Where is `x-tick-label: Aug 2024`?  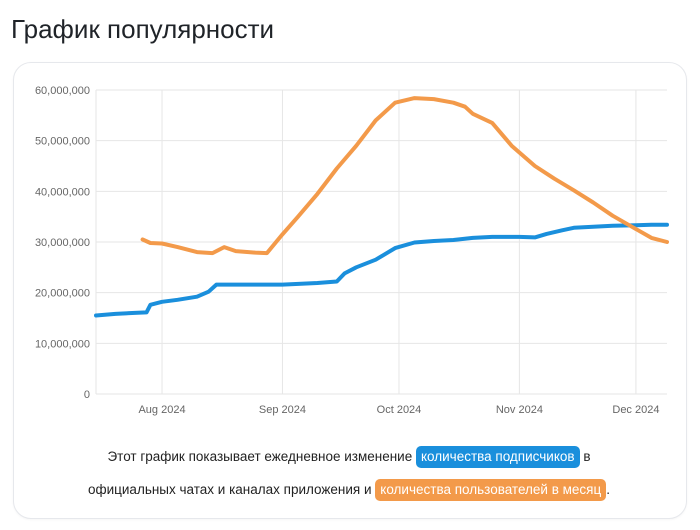 x-tick-label: Aug 2024 is located at coordinates (161, 410).